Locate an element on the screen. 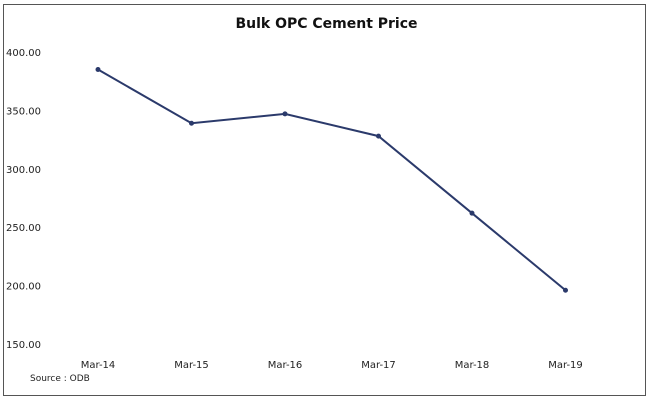 This screenshot has height=401, width=653. y-tick-label: 150.00 is located at coordinates (23, 345).